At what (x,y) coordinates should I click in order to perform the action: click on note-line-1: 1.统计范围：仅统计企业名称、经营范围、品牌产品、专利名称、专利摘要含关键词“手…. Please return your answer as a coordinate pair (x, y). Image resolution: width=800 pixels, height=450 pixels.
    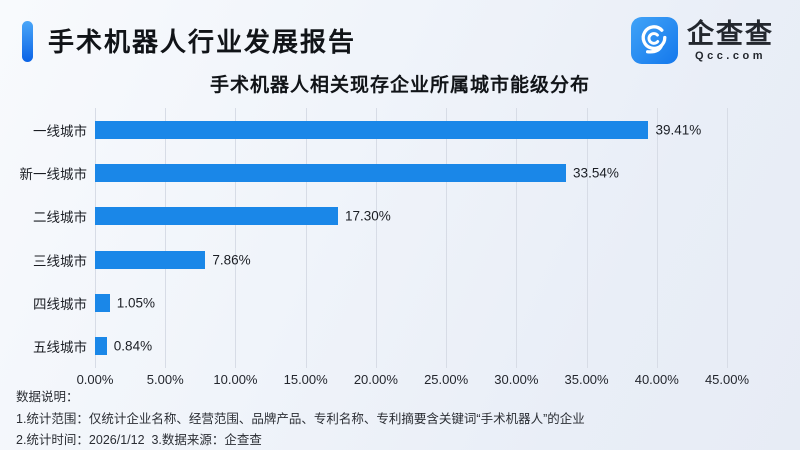
    Looking at the image, I should click on (300, 418).